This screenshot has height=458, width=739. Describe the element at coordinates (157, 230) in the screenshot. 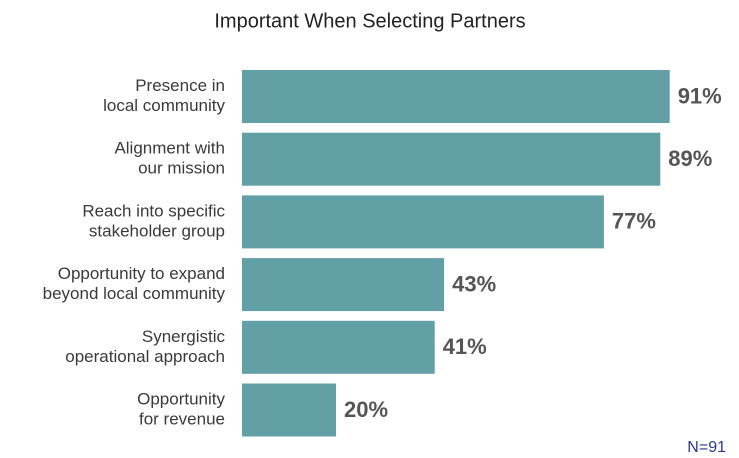

I see `category-label: stakeholder group` at that location.